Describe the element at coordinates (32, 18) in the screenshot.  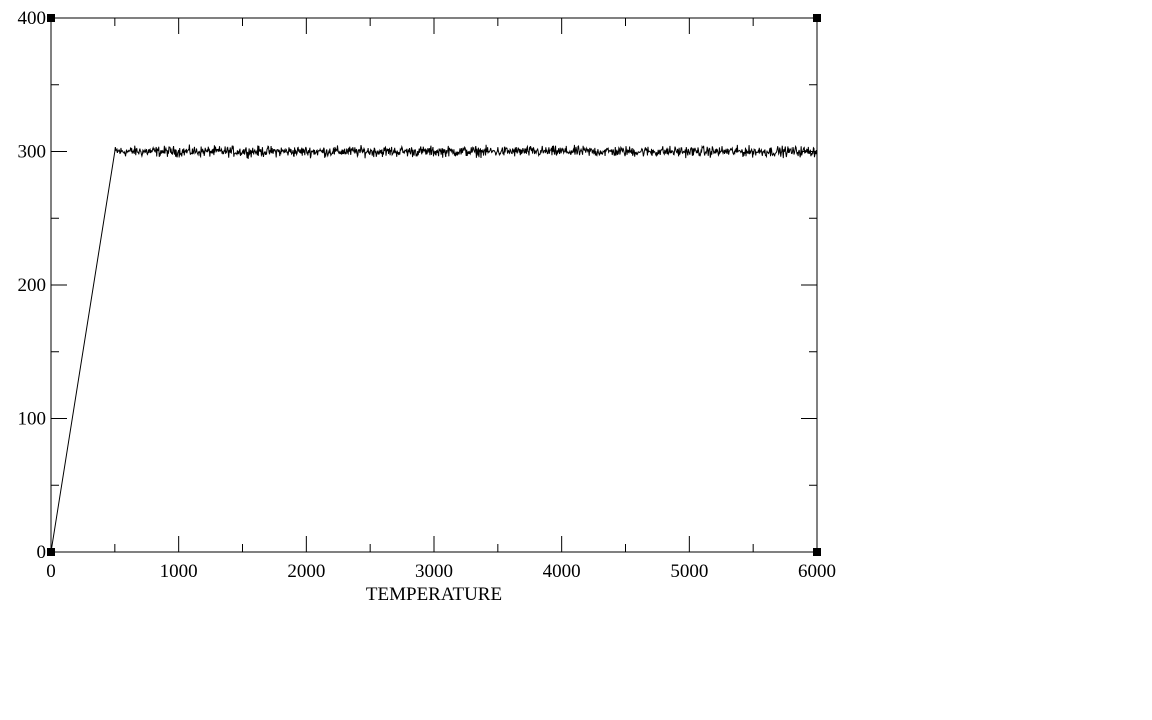
I see `y-tick-label: 400` at that location.